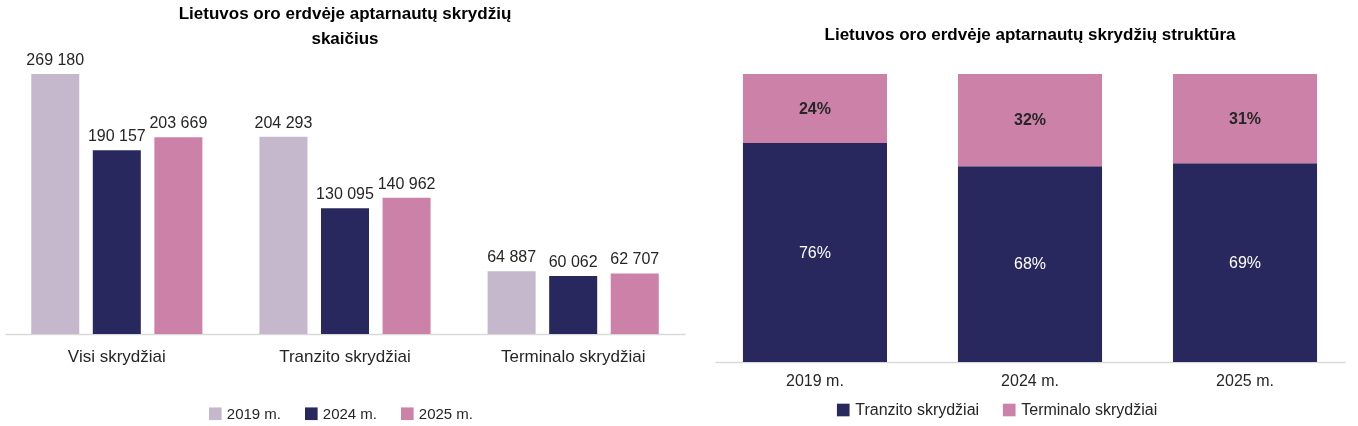 This screenshot has height=426, width=1358. Describe the element at coordinates (512, 257) in the screenshot. I see `data-label: 64 887` at that location.